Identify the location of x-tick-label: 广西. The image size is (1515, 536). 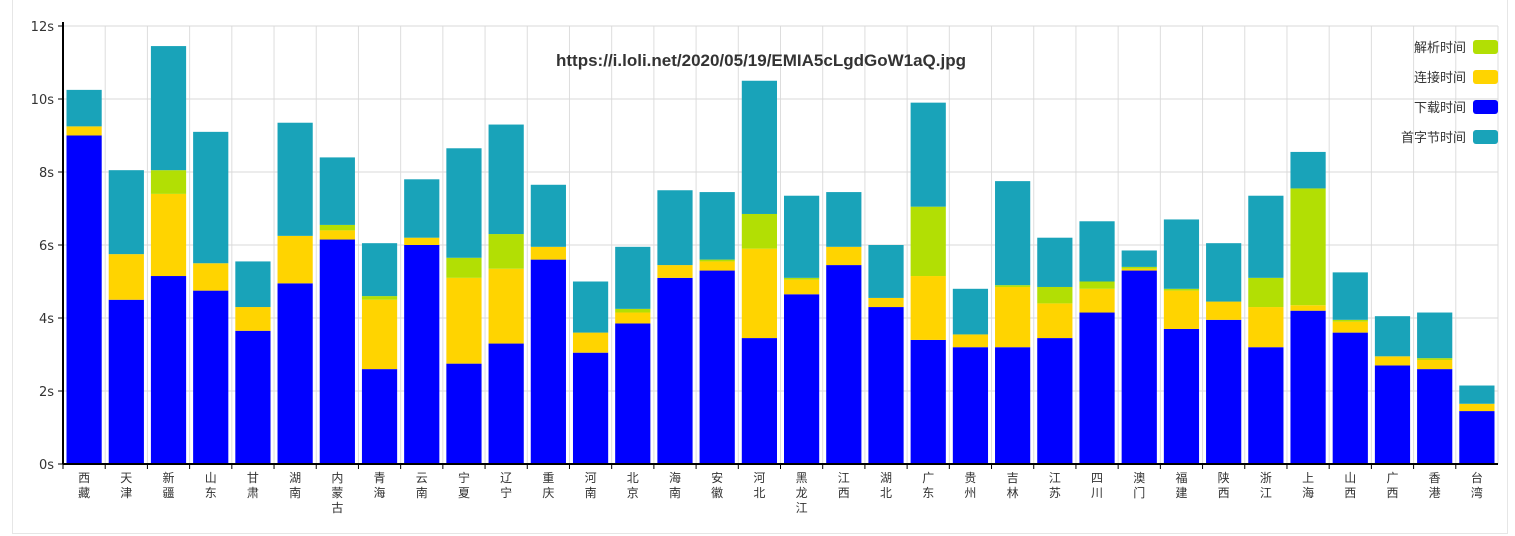
(1392, 485).